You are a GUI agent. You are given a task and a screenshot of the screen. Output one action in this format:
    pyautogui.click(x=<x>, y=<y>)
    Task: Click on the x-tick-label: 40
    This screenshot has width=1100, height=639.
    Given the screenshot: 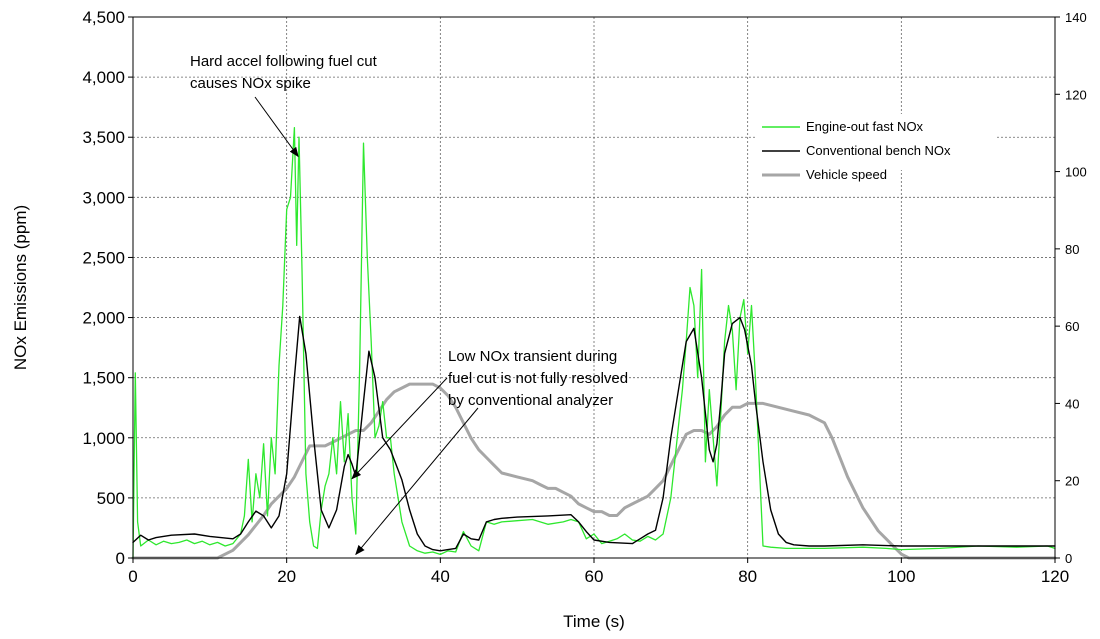 What is the action you would take?
    pyautogui.click(x=440, y=576)
    